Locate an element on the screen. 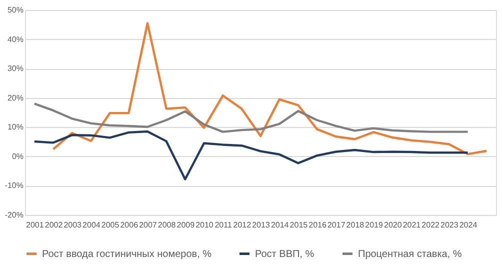  x-tick-label: 2001 is located at coordinates (35, 225).